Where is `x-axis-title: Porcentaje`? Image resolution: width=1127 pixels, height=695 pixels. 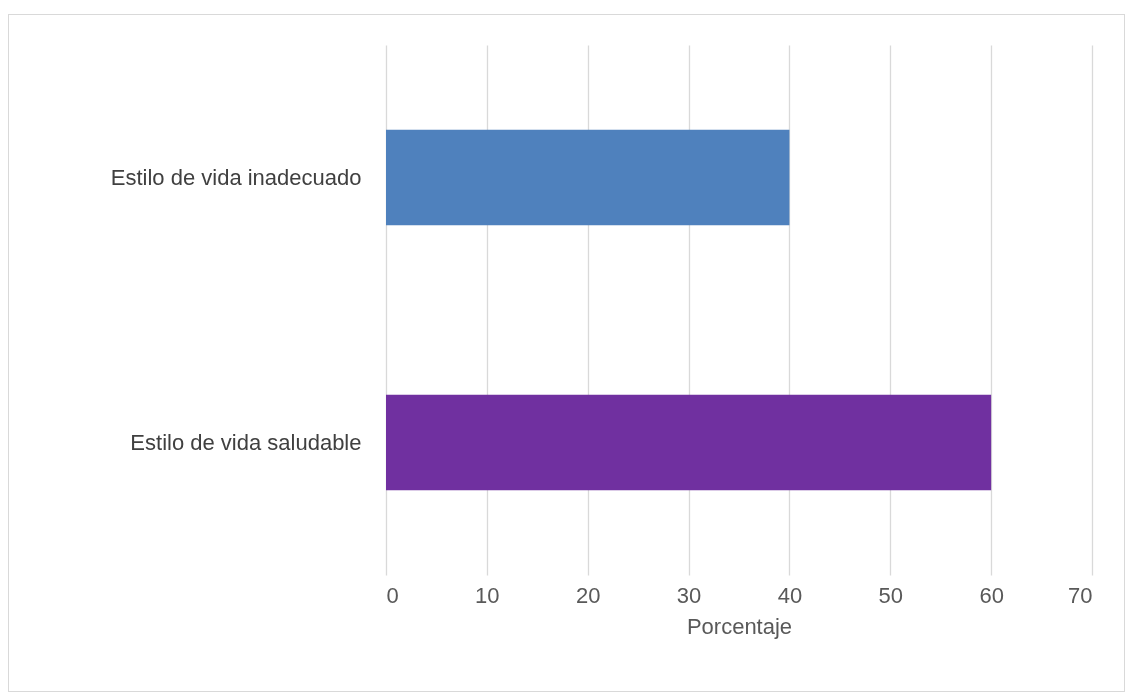
x-axis-title: Porcentaje is located at coordinates (739, 626).